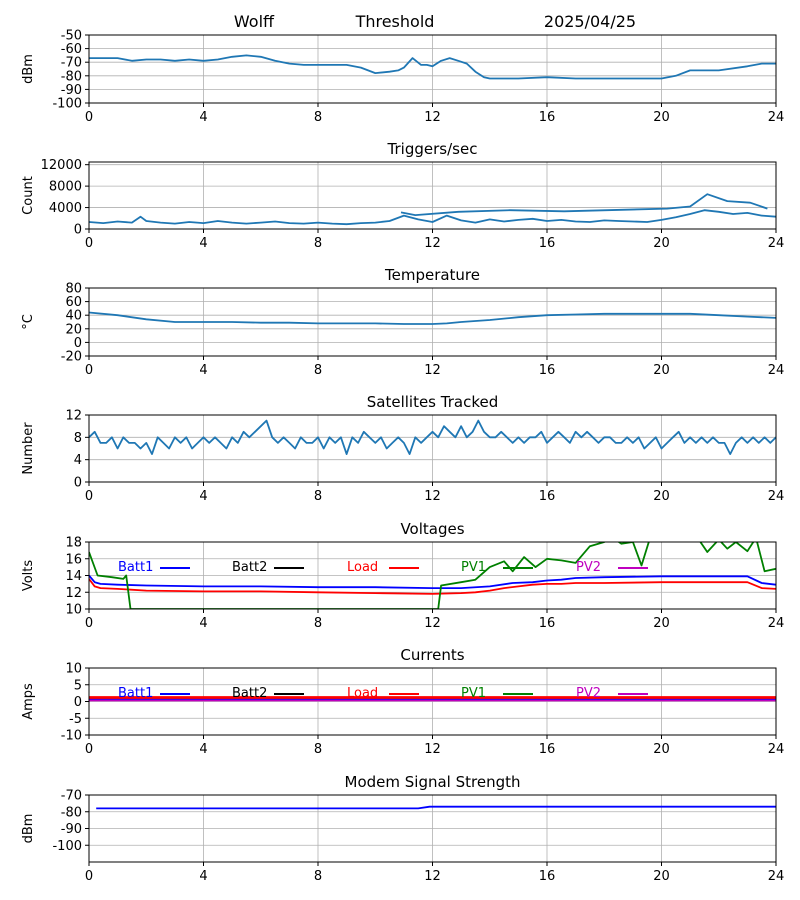  Describe the element at coordinates (73, 576) in the screenshot. I see `y-tick-label: 14` at that location.